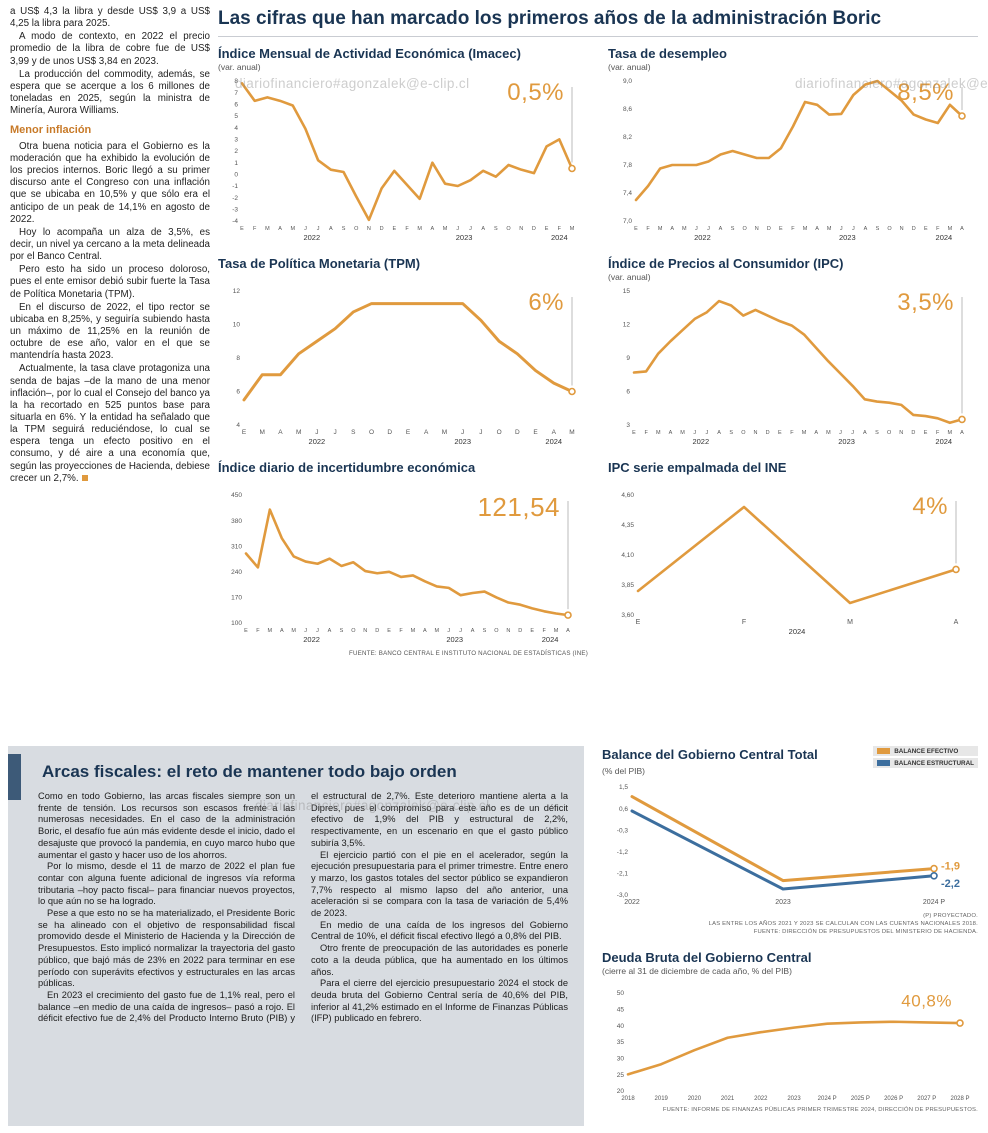 The image size is (988, 1133). Describe the element at coordinates (950, 867) in the screenshot. I see `svg-text: -1,9` at that location.